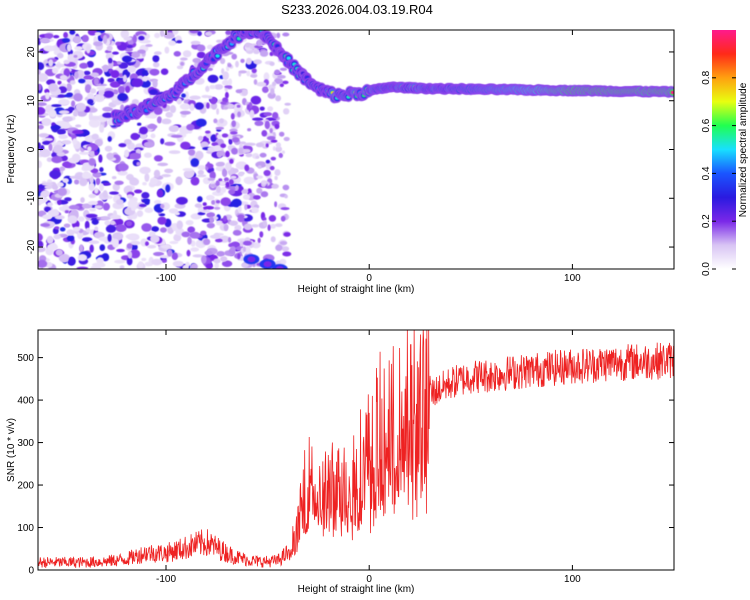  Describe the element at coordinates (724, 149) in the screenshot. I see `colorbar-swatch` at that location.